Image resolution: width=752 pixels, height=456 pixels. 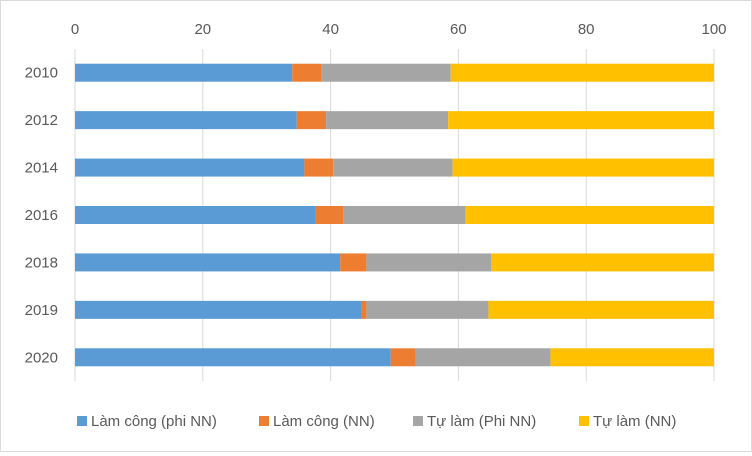 What do you see at coordinates (41, 262) in the screenshot?
I see `y-category-label: 2018` at bounding box center [41, 262].